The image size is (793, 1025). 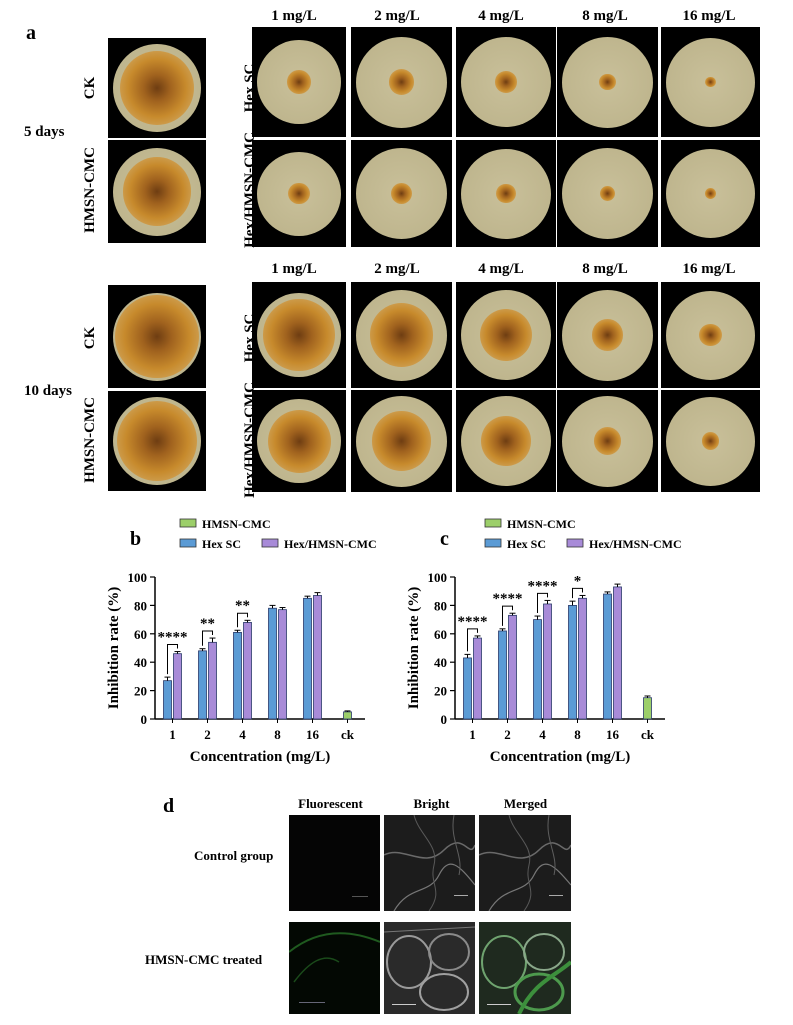 I want to click on x-tick-label: 8, so click(x=577, y=734).